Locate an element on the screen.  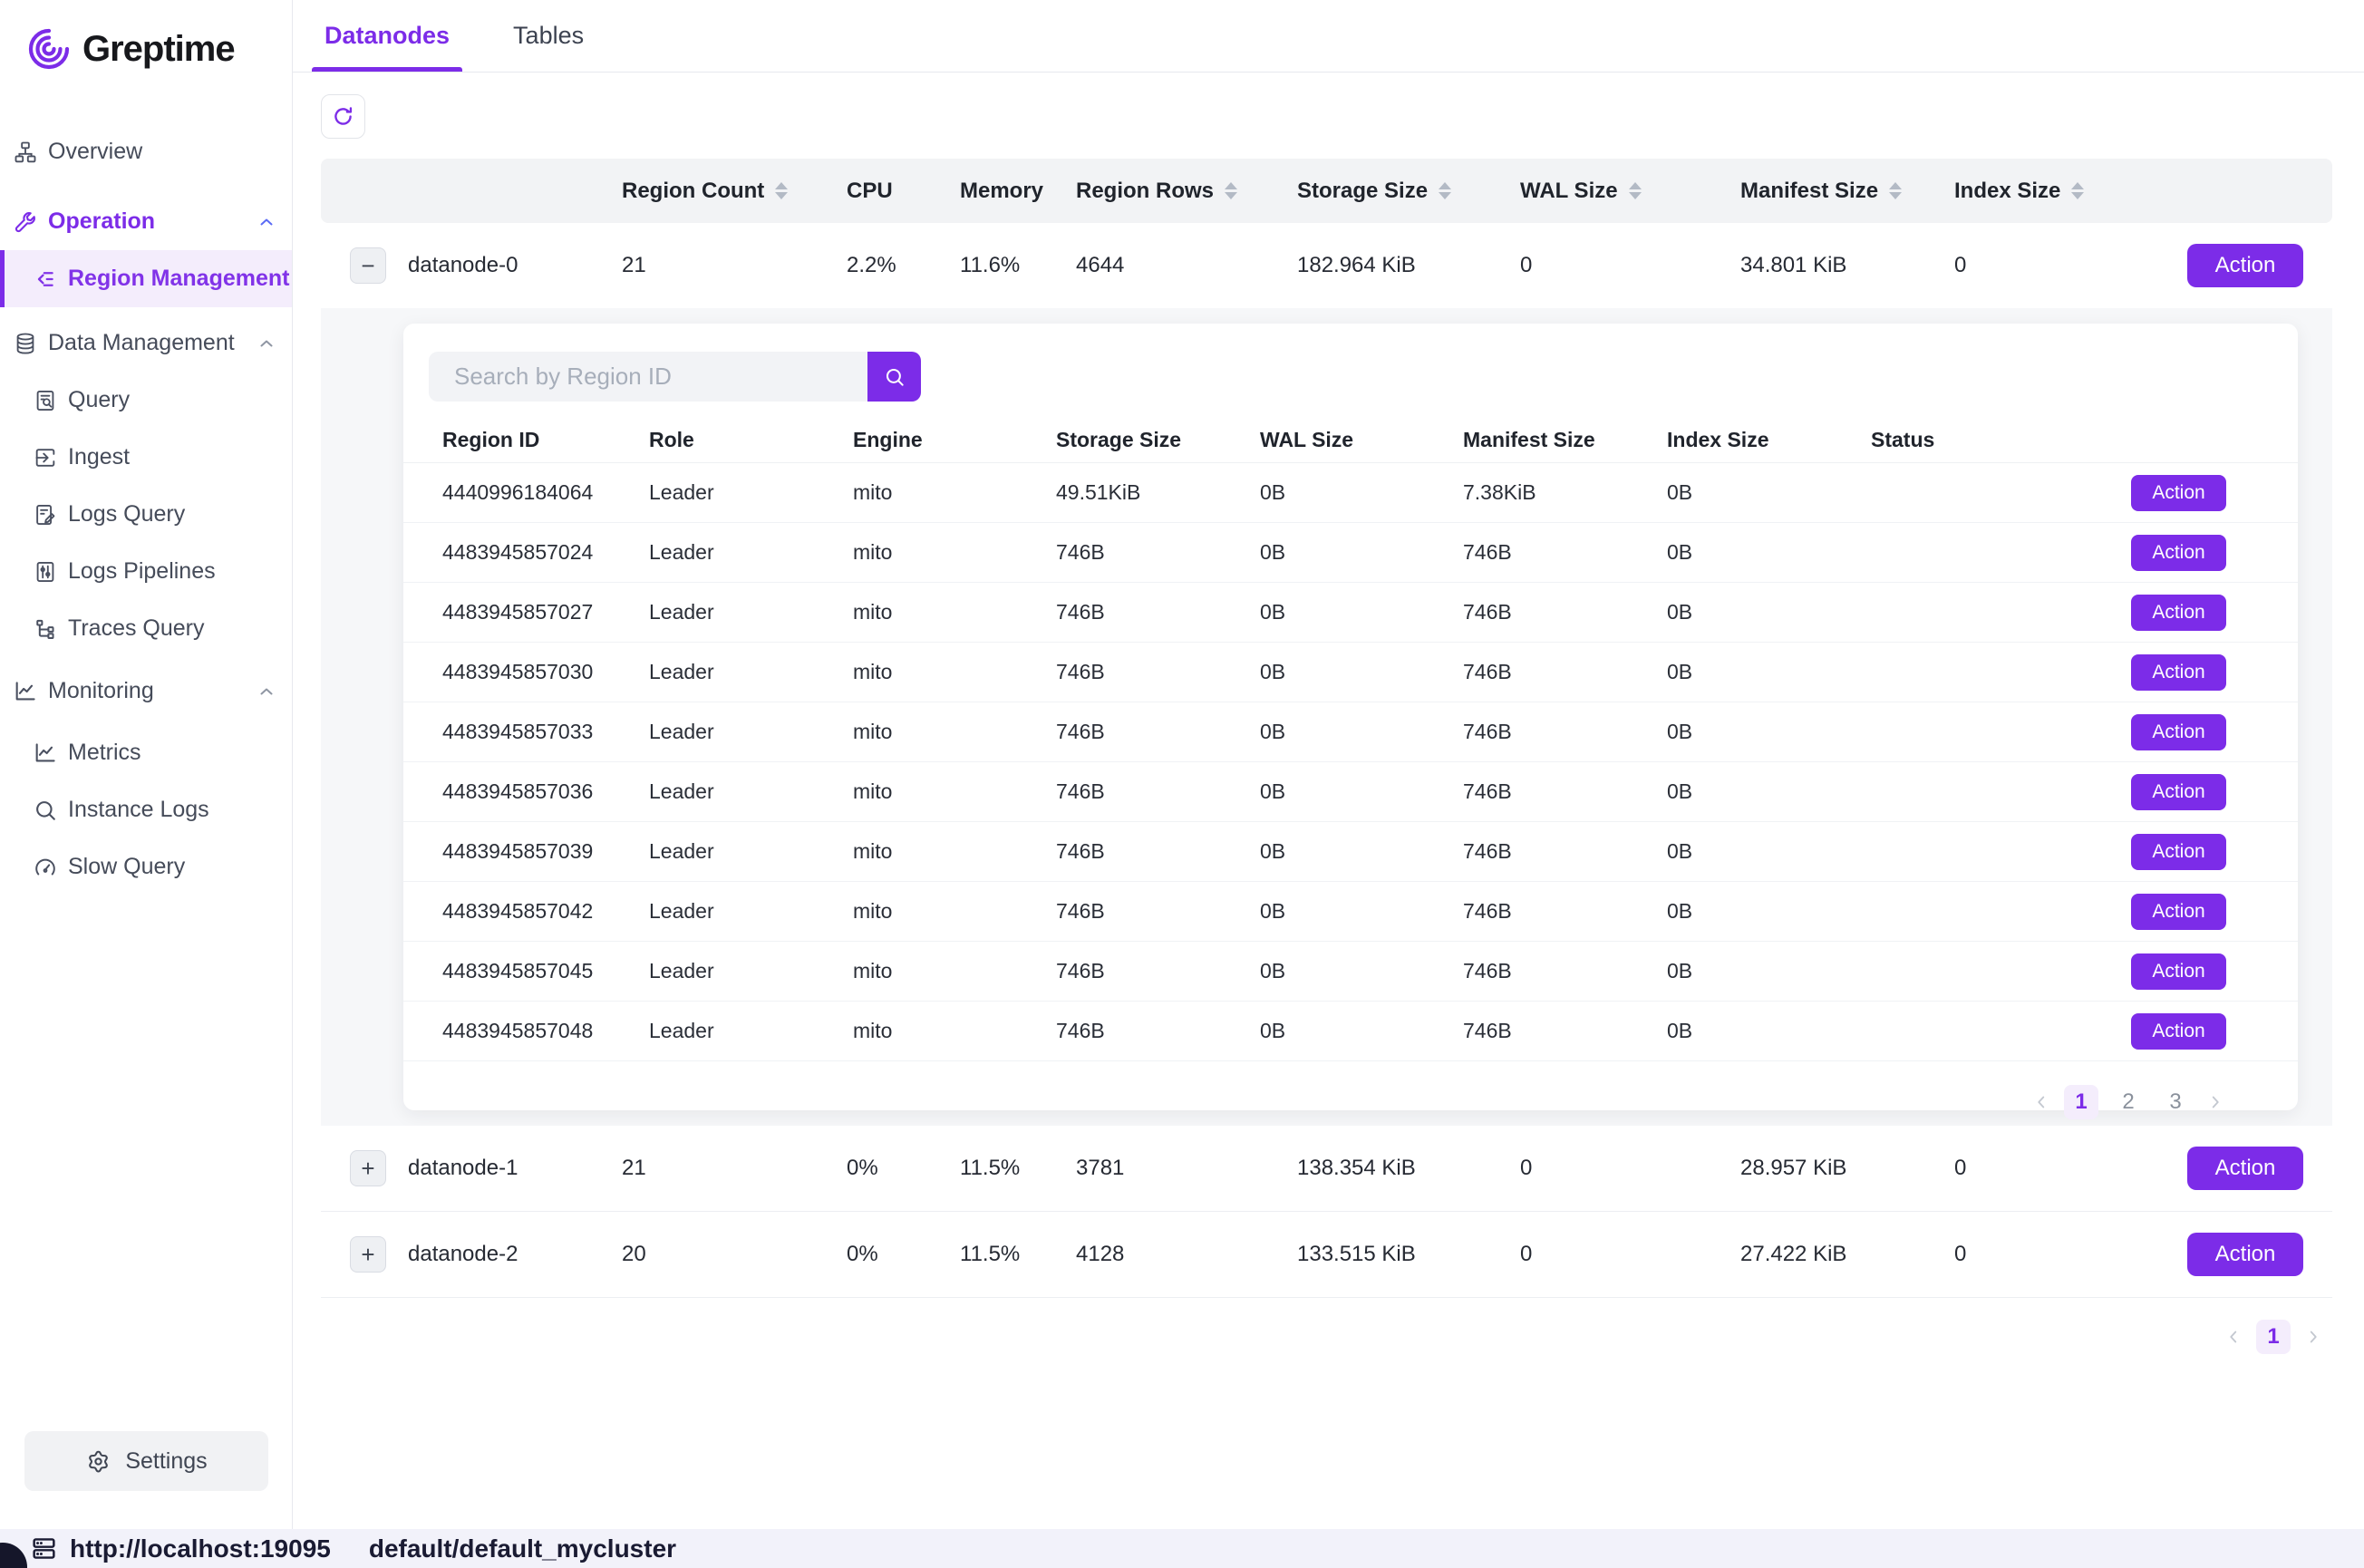
region-column-header-status: Status is located at coordinates (1903, 439).